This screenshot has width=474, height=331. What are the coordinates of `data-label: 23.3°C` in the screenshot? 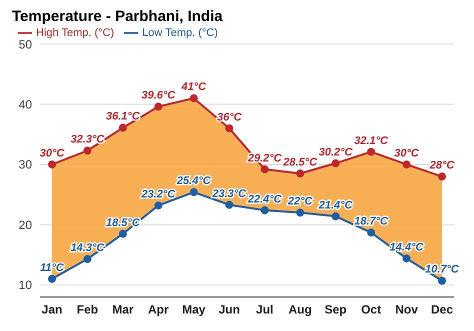 It's located at (229, 194).